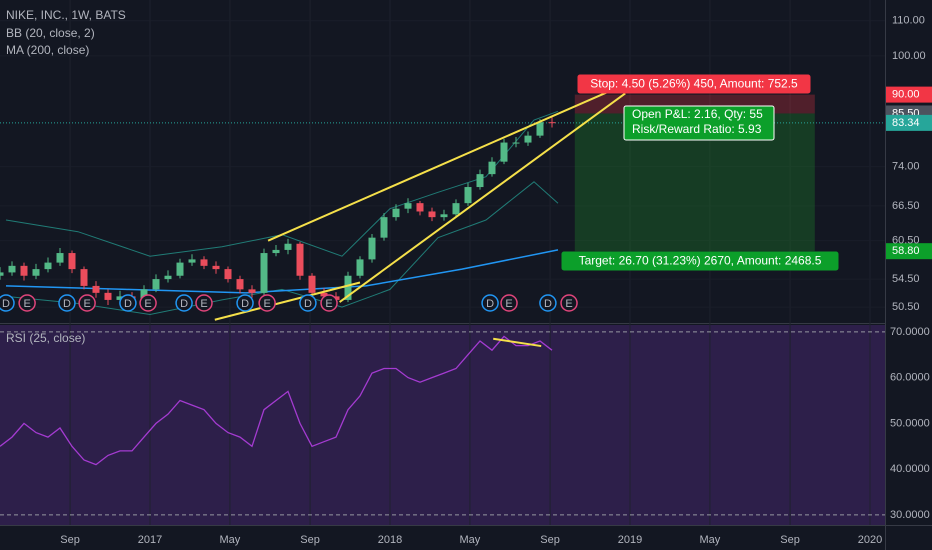 The width and height of the screenshot is (932, 550). What do you see at coordinates (47, 50) in the screenshot?
I see `legend-entry: MA (200, close)` at bounding box center [47, 50].